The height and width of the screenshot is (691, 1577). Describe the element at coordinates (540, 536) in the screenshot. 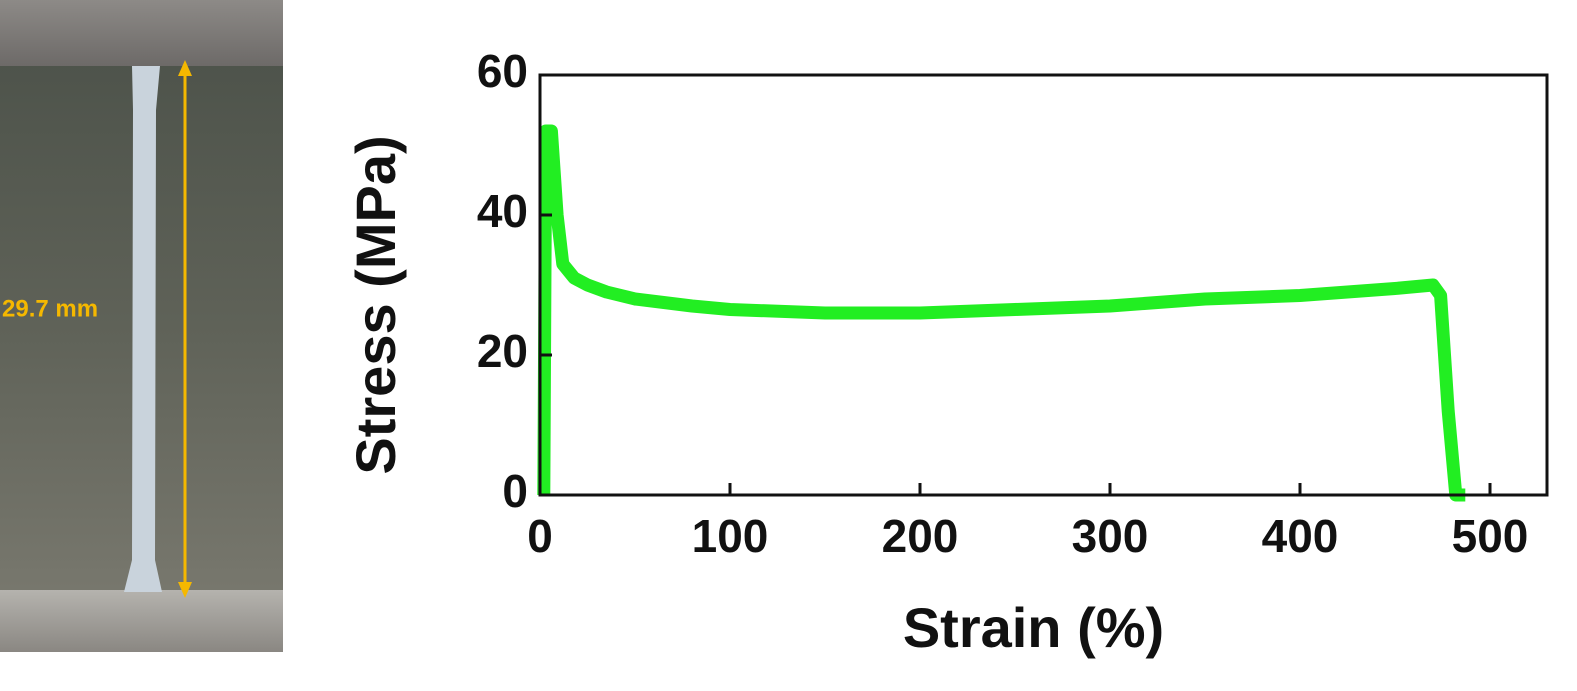

I see `x-tick-label: 0` at that location.